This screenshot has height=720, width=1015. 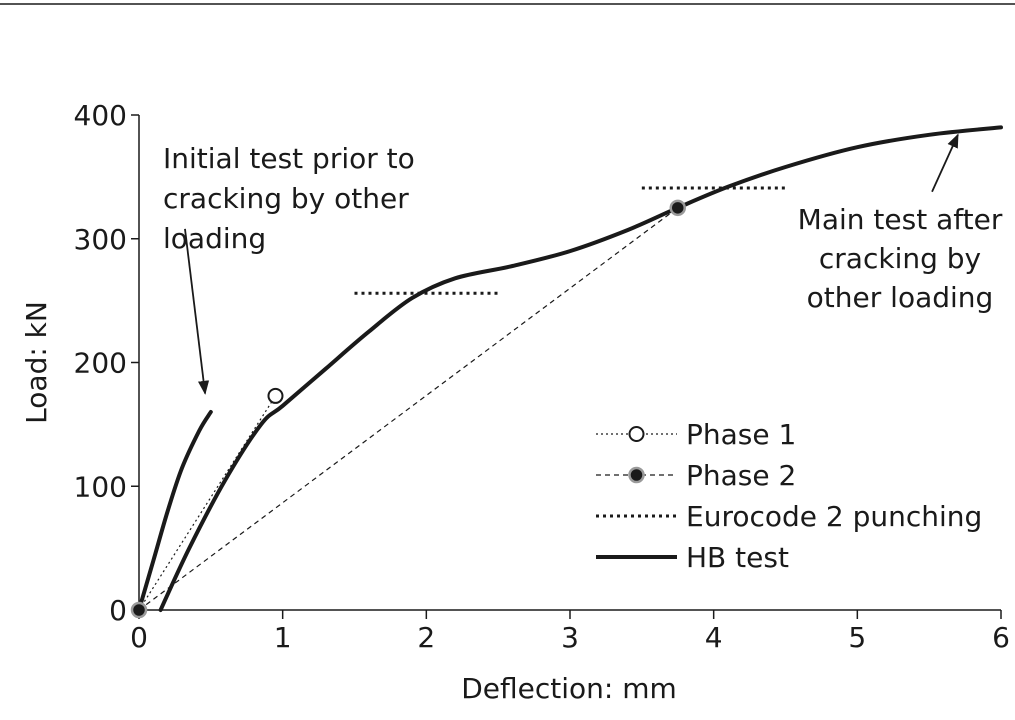 I want to click on annotation-text: loading, so click(x=214, y=238).